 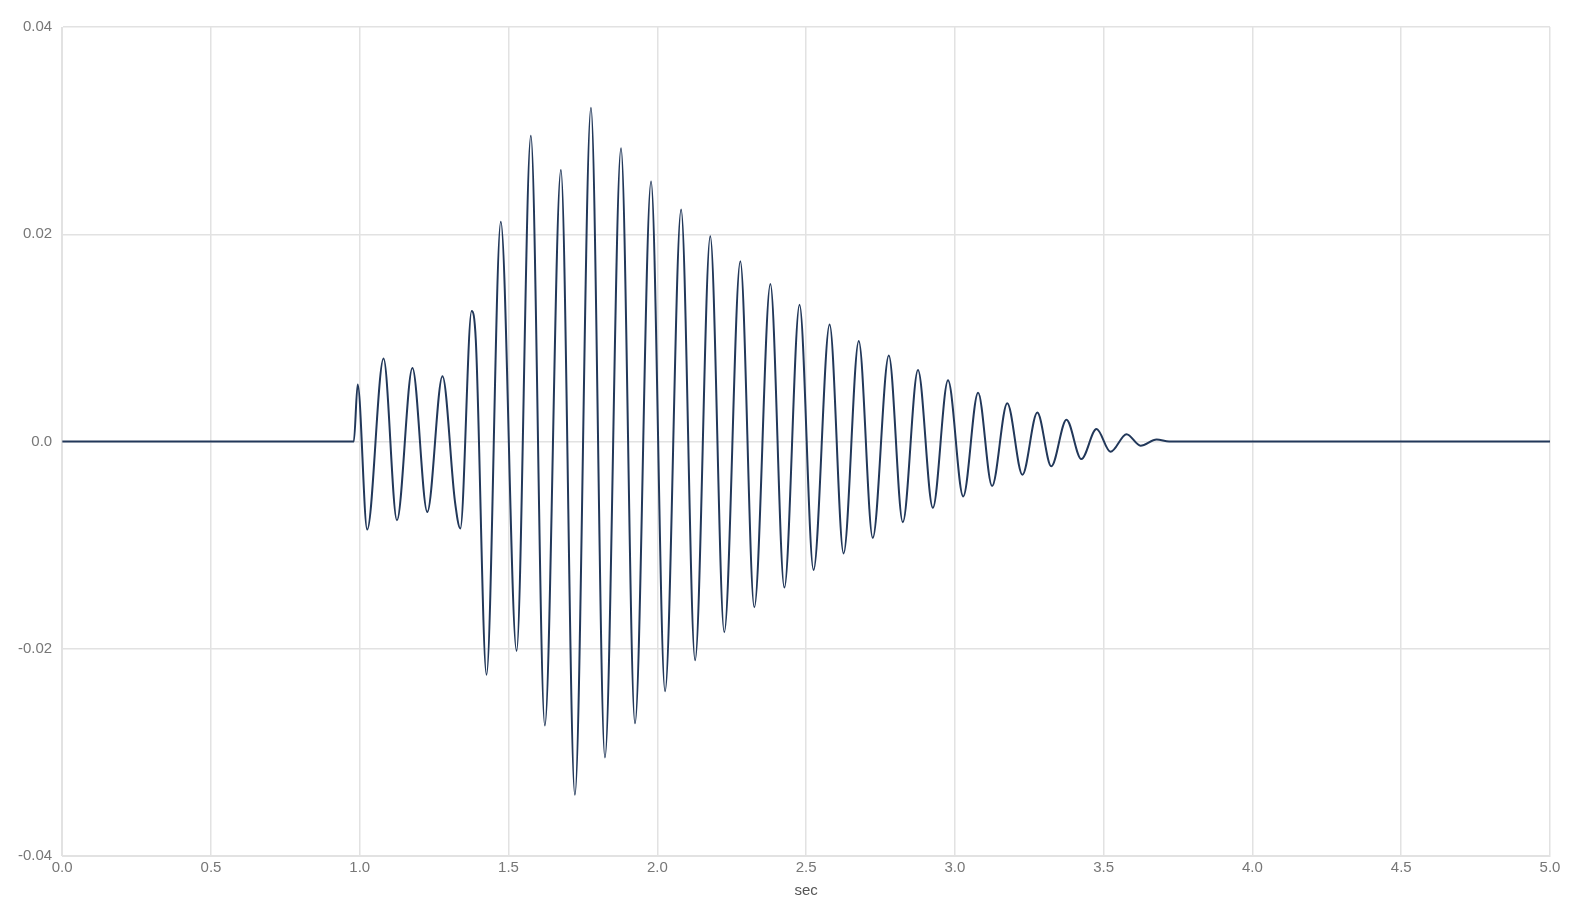 I want to click on y-tick-label: -0.02, so click(x=35, y=647).